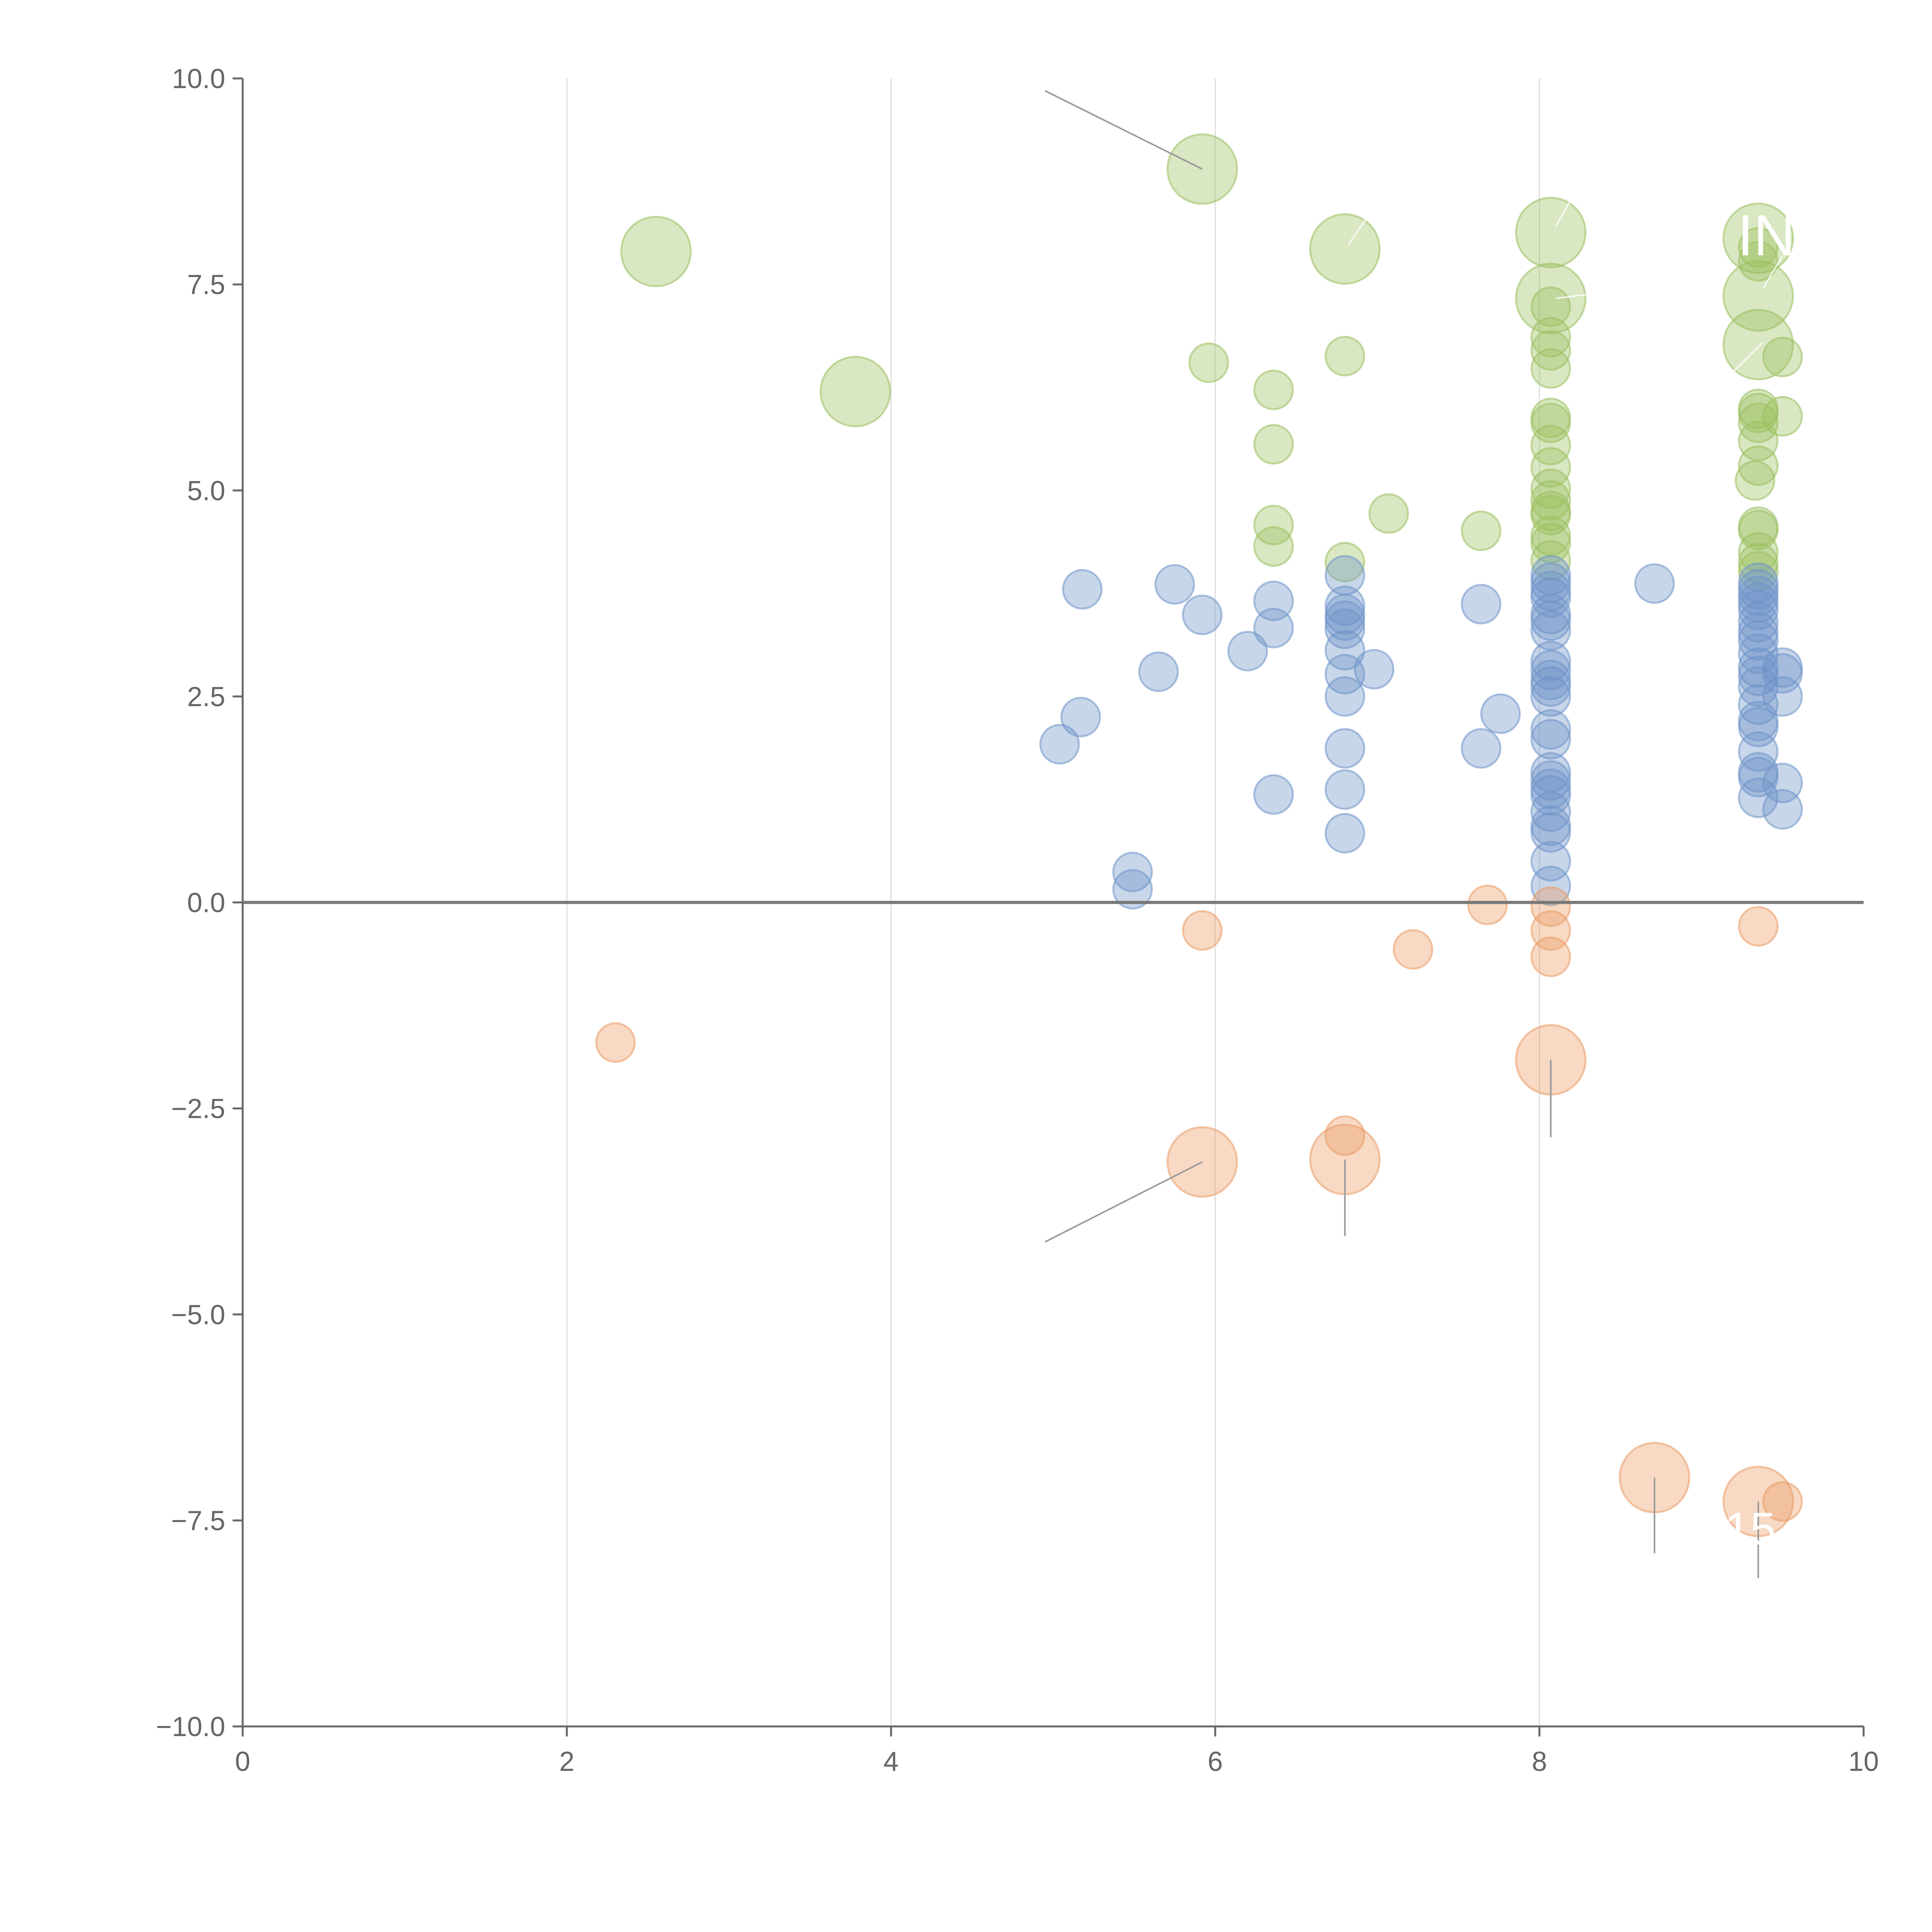  I want to click on y-tick-label: 7.5, so click(206, 285).